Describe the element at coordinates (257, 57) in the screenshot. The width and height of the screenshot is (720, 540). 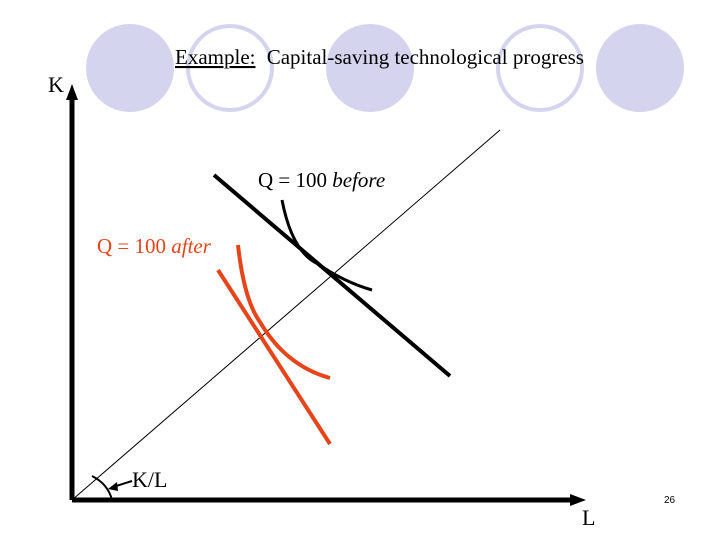
I see `title-gap` at that location.